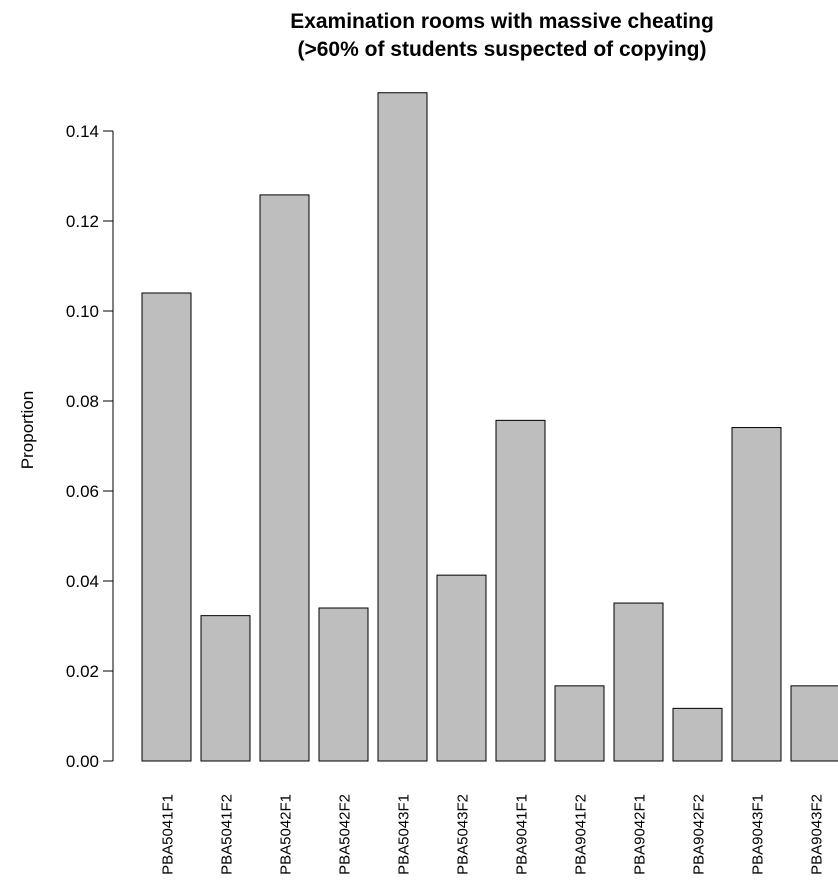  What do you see at coordinates (82, 311) in the screenshot?
I see `y-tick-label: 0.10` at bounding box center [82, 311].